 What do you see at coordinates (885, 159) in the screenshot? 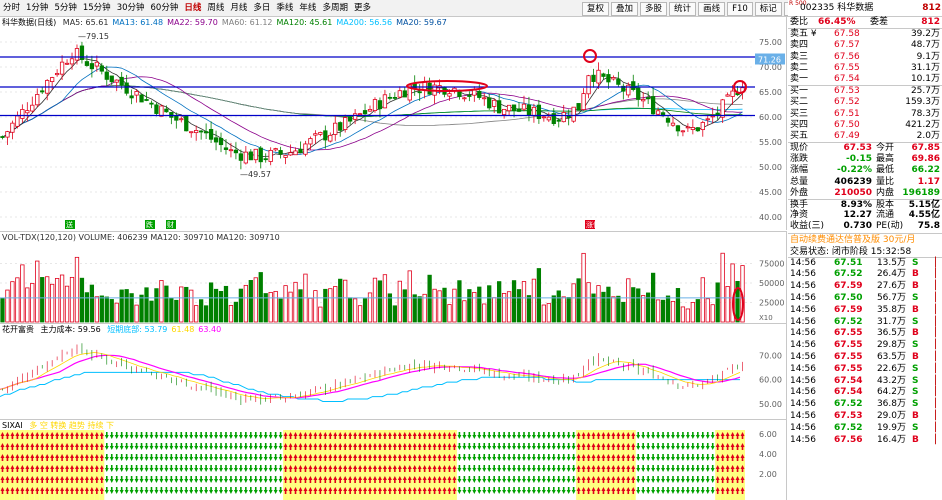
I see `stat-label: 最高` at bounding box center [885, 159].